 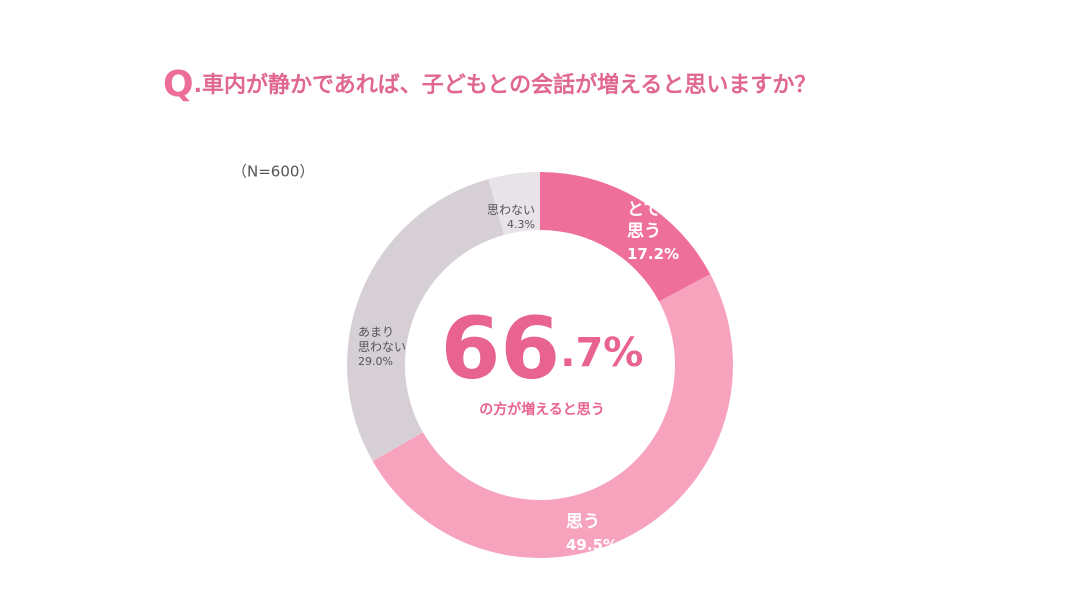 What do you see at coordinates (542, 349) in the screenshot?
I see `center-value: 66.7%` at bounding box center [542, 349].